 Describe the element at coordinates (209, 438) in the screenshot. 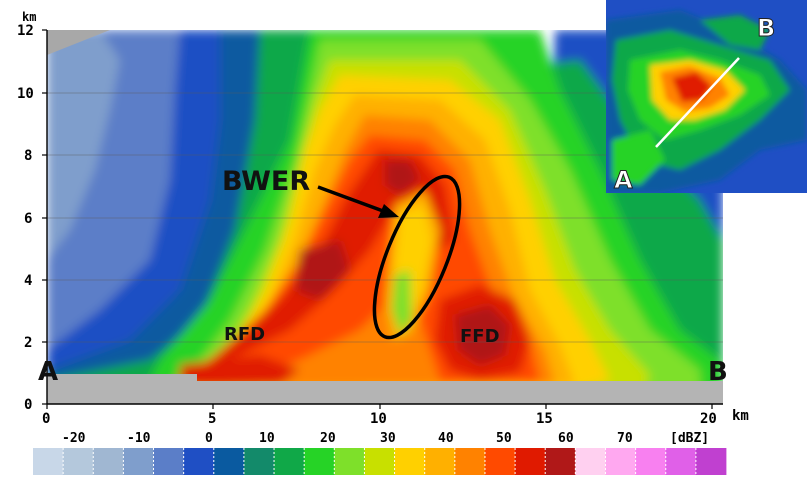

I see `colorbar-label: 0` at that location.